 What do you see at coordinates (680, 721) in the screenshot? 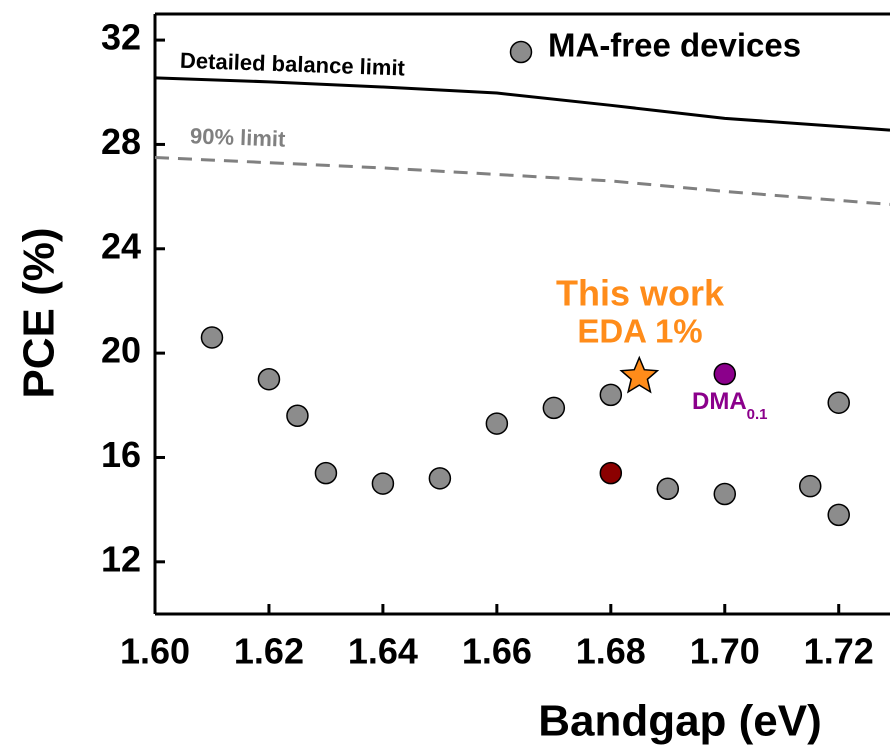
I see `x-axis-label: Bandgap (eV)` at bounding box center [680, 721].